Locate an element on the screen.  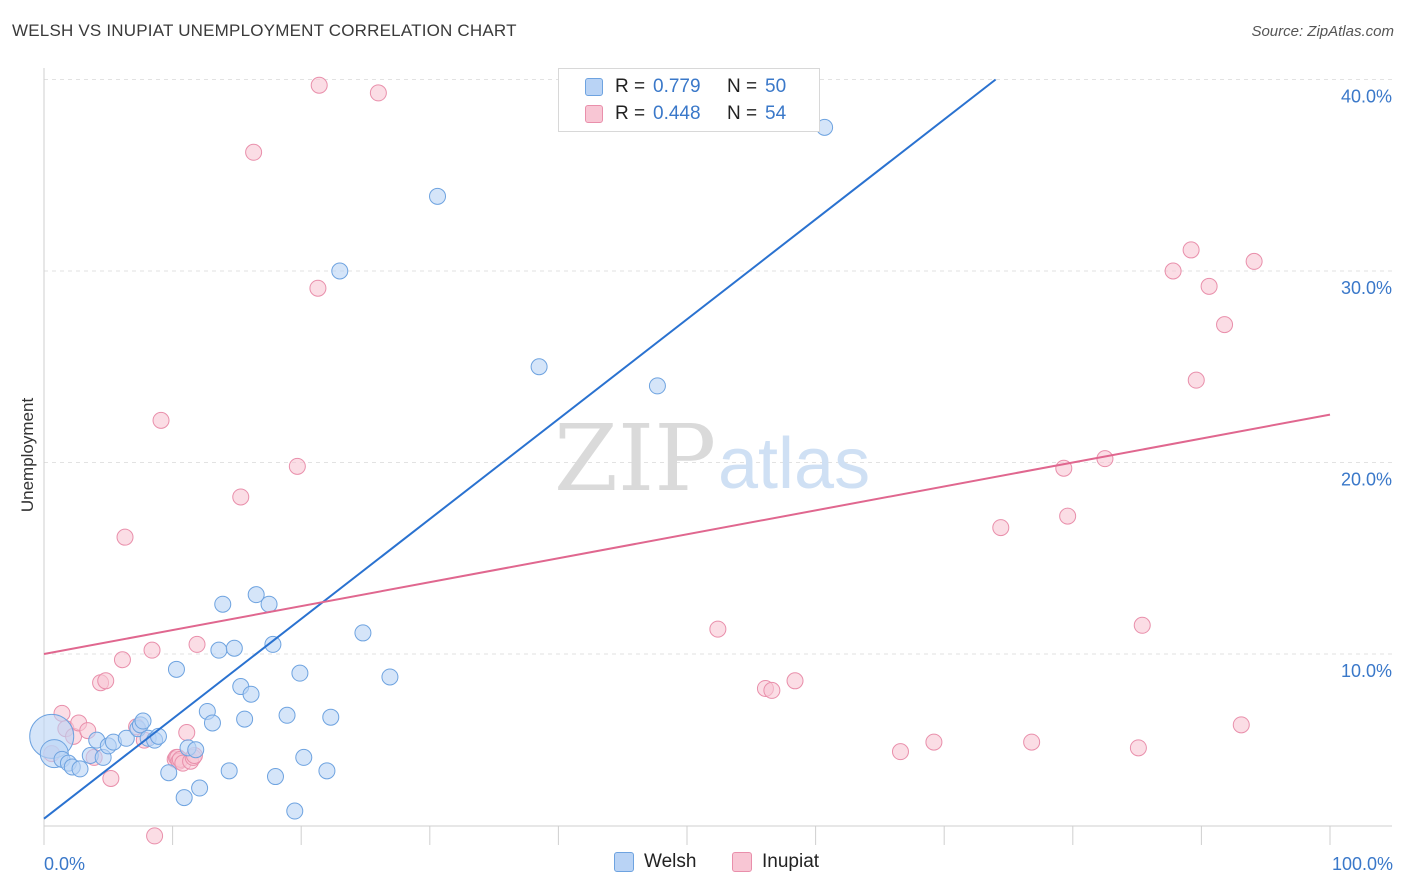
series-legend: Welsh Inupiat is located at coordinates (703, 864).